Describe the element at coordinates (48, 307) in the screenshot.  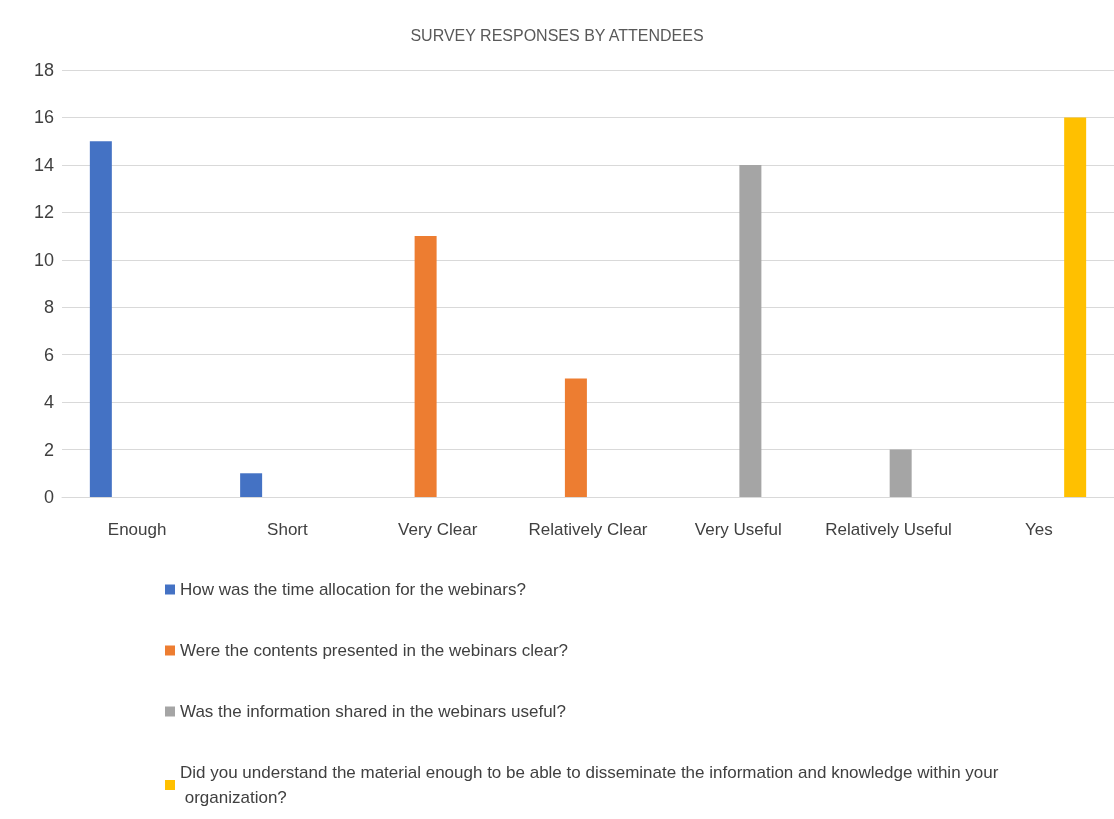
I see `y-tick-label: 8` at that location.